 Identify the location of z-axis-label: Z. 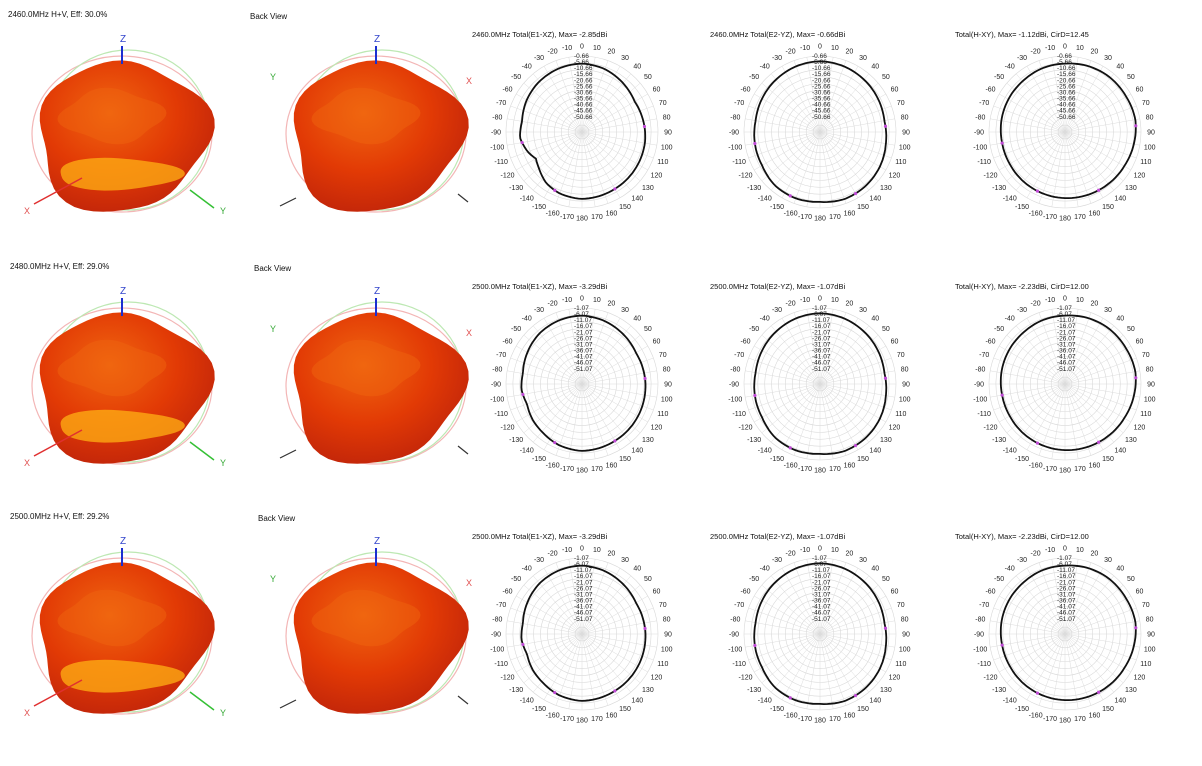
(377, 541).